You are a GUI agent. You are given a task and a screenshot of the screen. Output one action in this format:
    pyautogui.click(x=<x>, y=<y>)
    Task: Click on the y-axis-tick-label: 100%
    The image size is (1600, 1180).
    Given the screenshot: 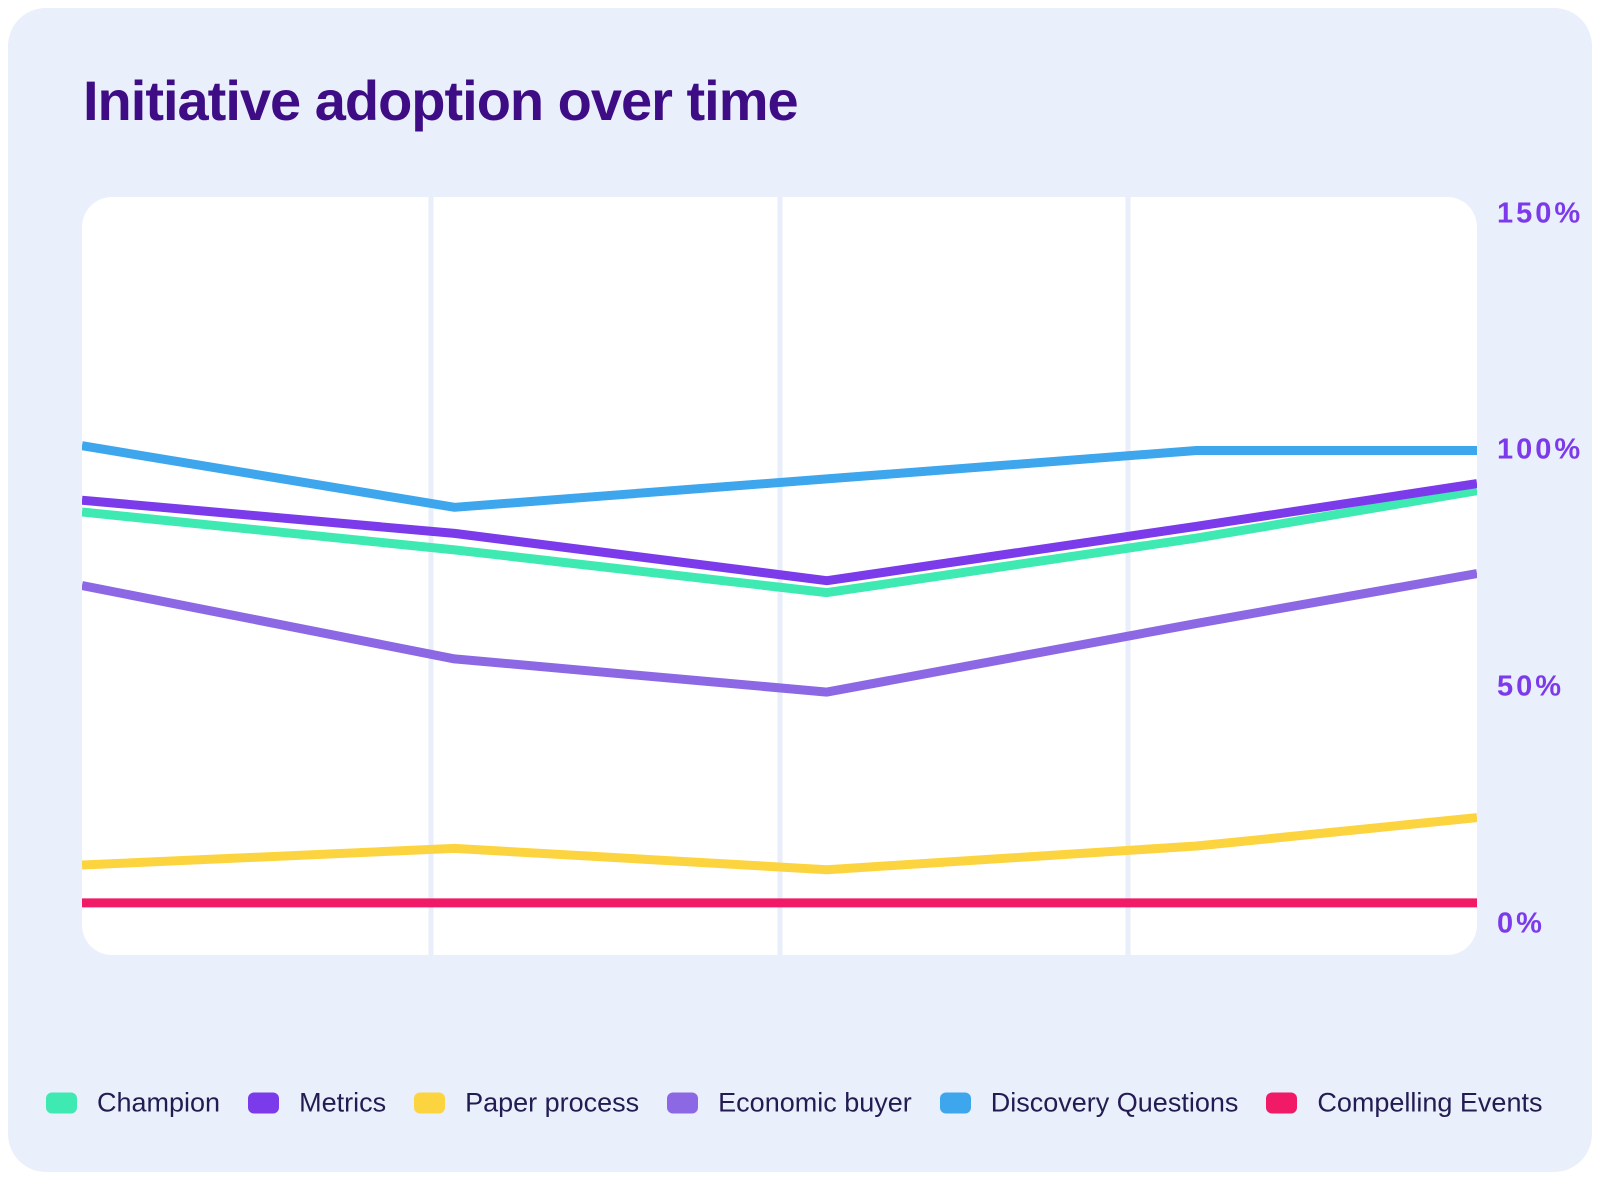 What is the action you would take?
    pyautogui.click(x=1540, y=449)
    